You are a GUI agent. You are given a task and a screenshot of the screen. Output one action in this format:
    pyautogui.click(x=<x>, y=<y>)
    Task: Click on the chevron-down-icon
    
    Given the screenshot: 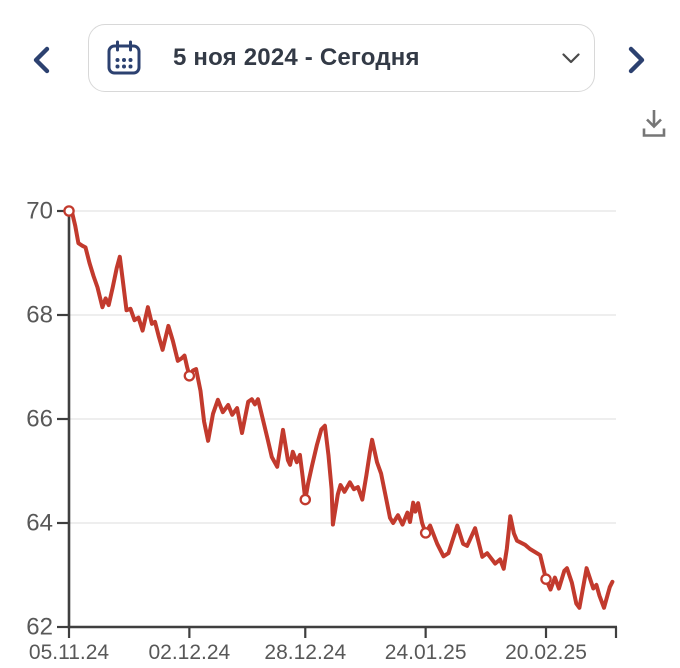 What is the action you would take?
    pyautogui.click(x=571, y=57)
    